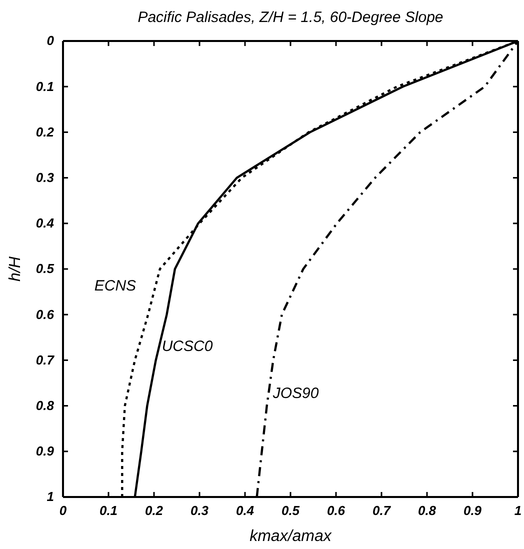 The width and height of the screenshot is (524, 549). I want to click on series-label: ECNS, so click(115, 286).